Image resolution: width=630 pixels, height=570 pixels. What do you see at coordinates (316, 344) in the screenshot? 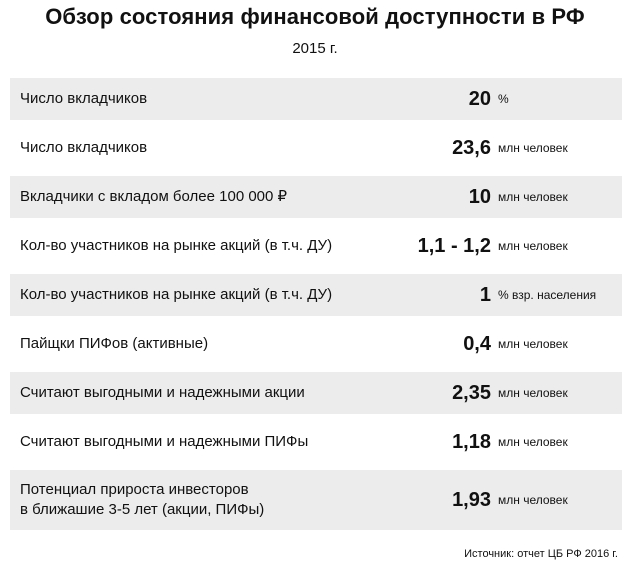
I see `table-row: Пайщки ПИФов (активные) 0,4 млн человек` at bounding box center [316, 344].